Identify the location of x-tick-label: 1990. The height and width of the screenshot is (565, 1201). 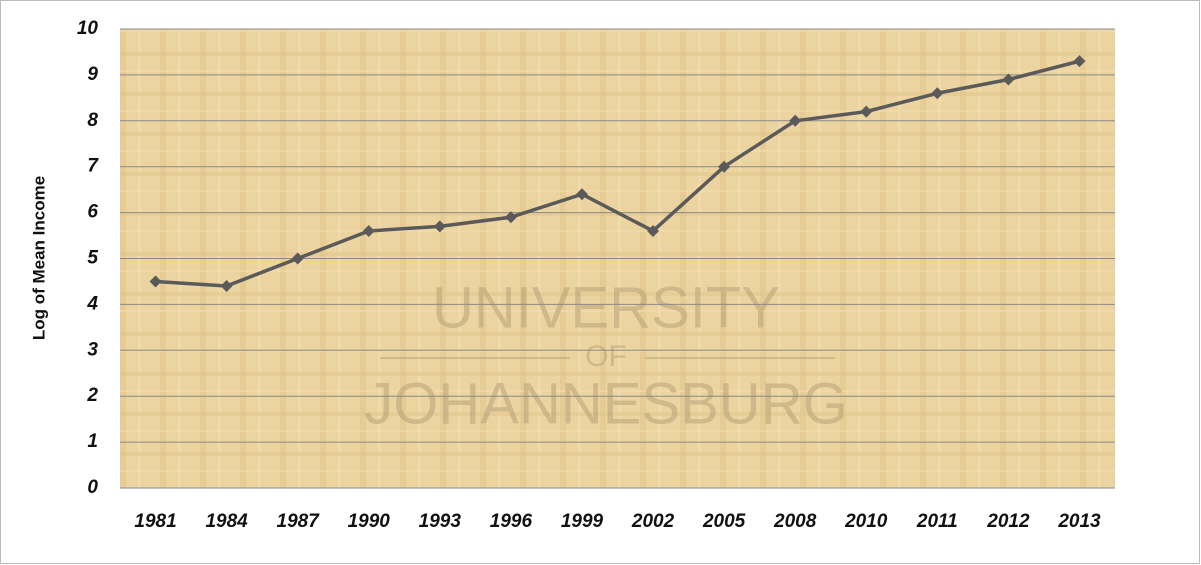
(369, 521).